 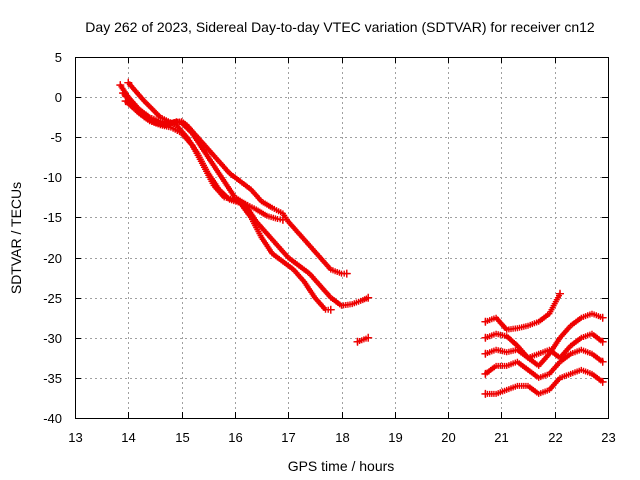 I want to click on y-tick-label: -10, so click(x=52, y=177).